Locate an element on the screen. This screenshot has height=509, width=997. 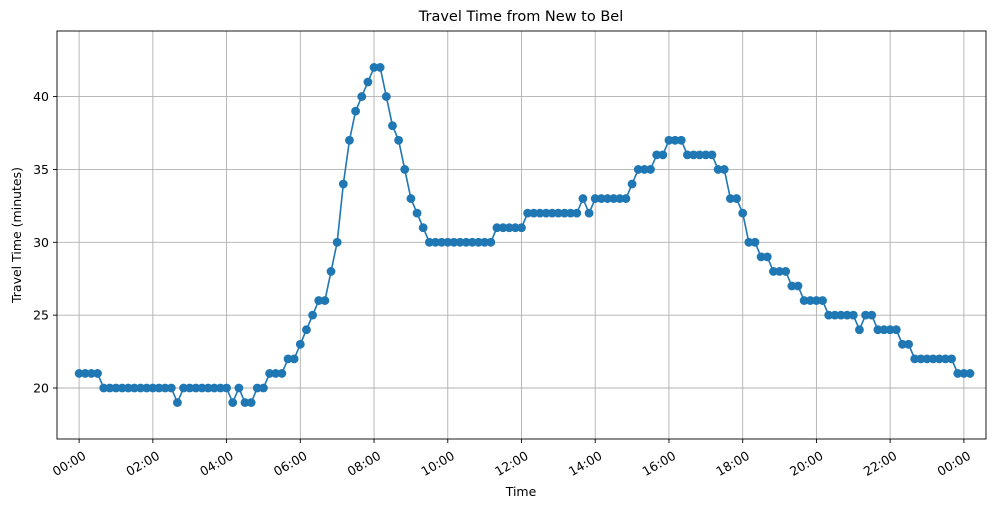
x-tick-label: 16:00 is located at coordinates (659, 463).